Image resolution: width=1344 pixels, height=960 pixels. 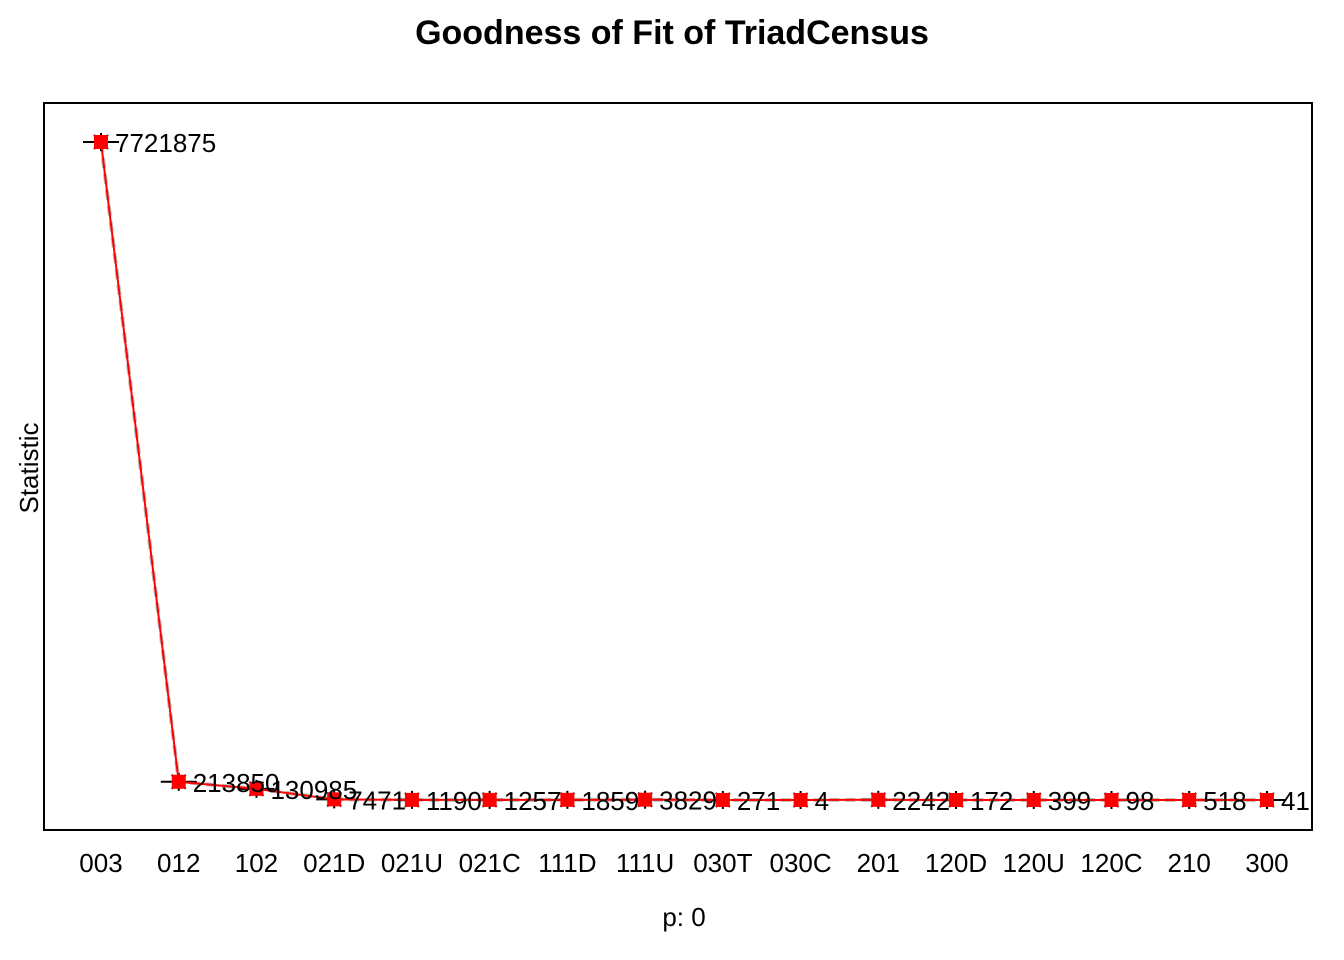 I want to click on x-tick-label: 201, so click(x=878, y=863).